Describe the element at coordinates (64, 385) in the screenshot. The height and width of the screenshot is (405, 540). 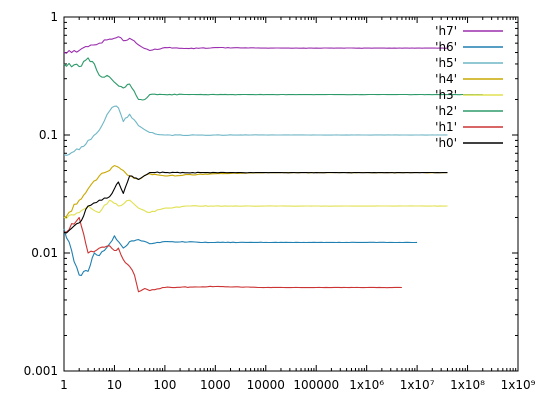
I see `x-tick-label: 1` at that location.